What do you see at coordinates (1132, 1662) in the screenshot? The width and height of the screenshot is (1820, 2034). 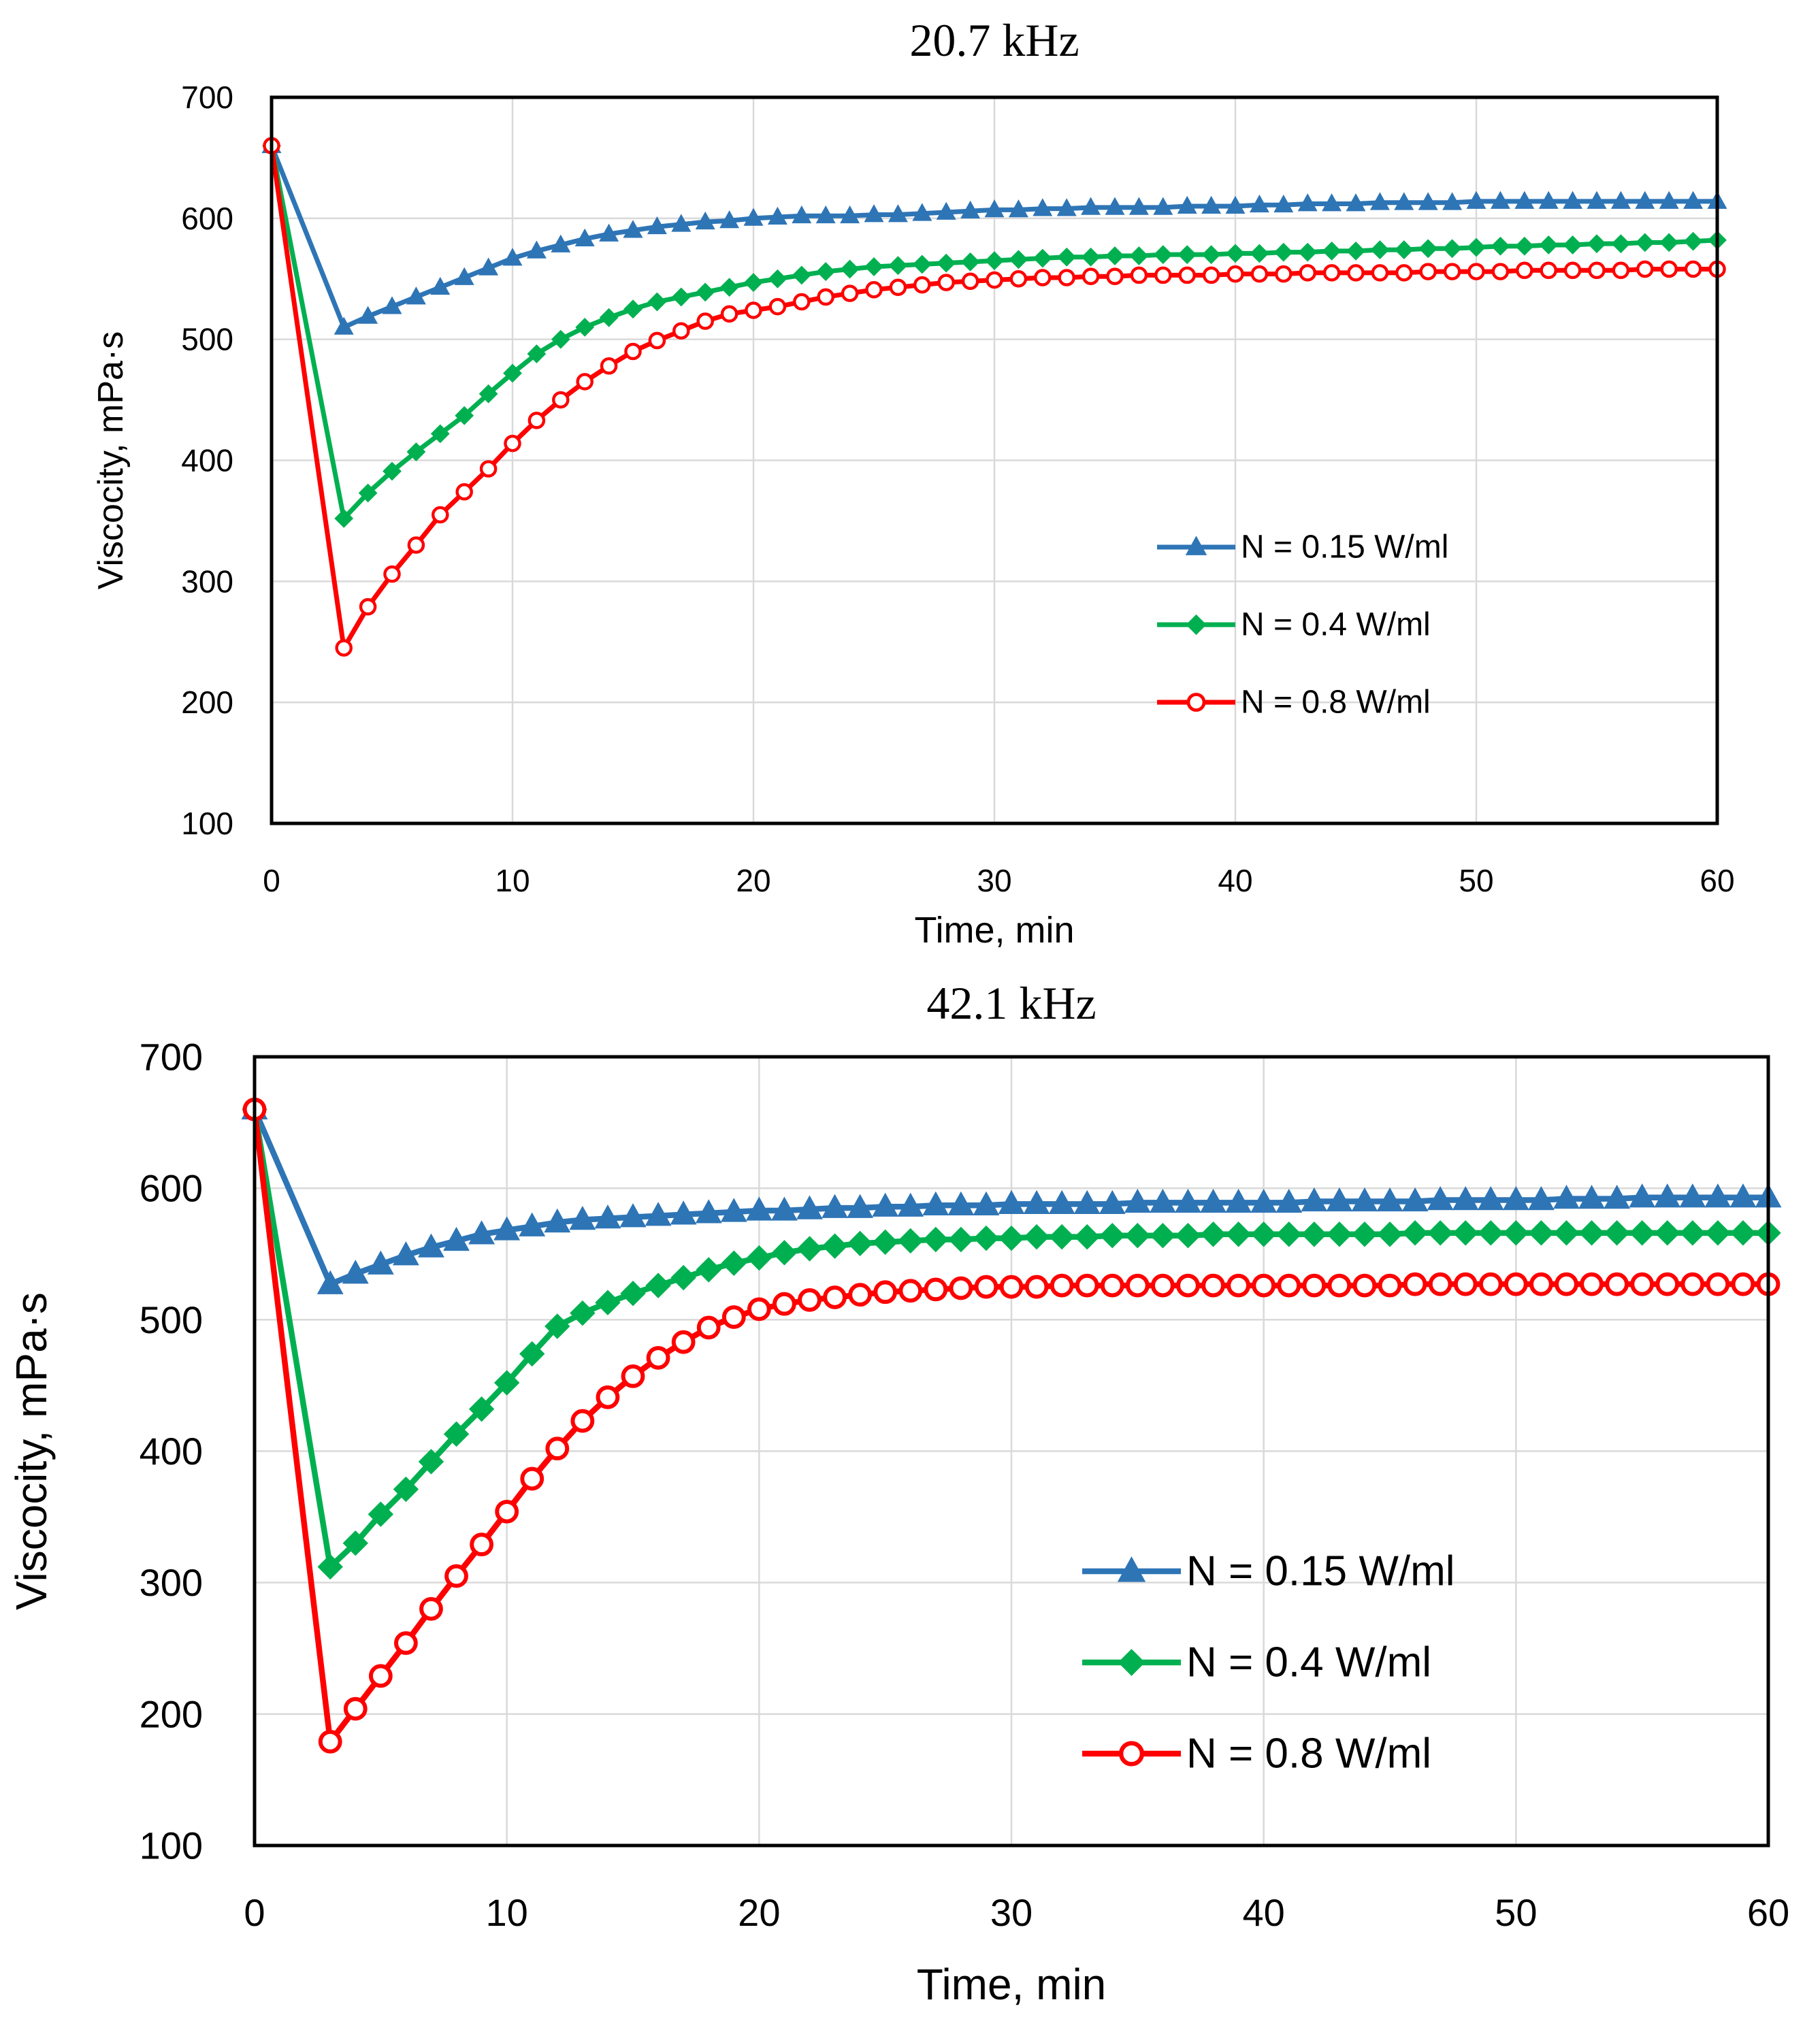 I see `legend-marker-diamond` at bounding box center [1132, 1662].